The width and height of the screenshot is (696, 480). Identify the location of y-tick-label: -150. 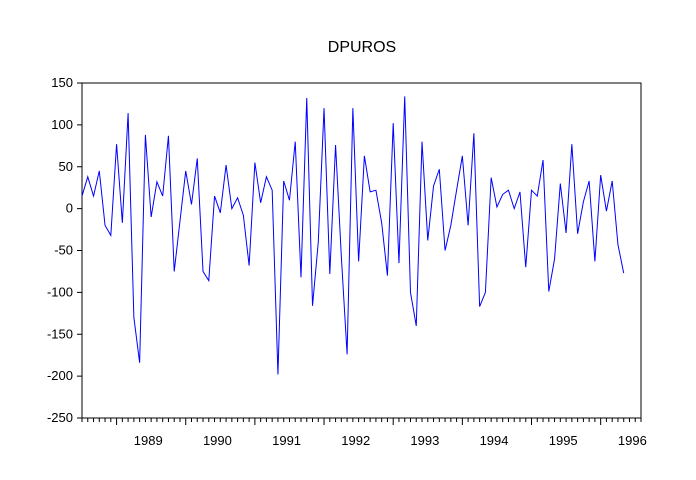
(60, 333).